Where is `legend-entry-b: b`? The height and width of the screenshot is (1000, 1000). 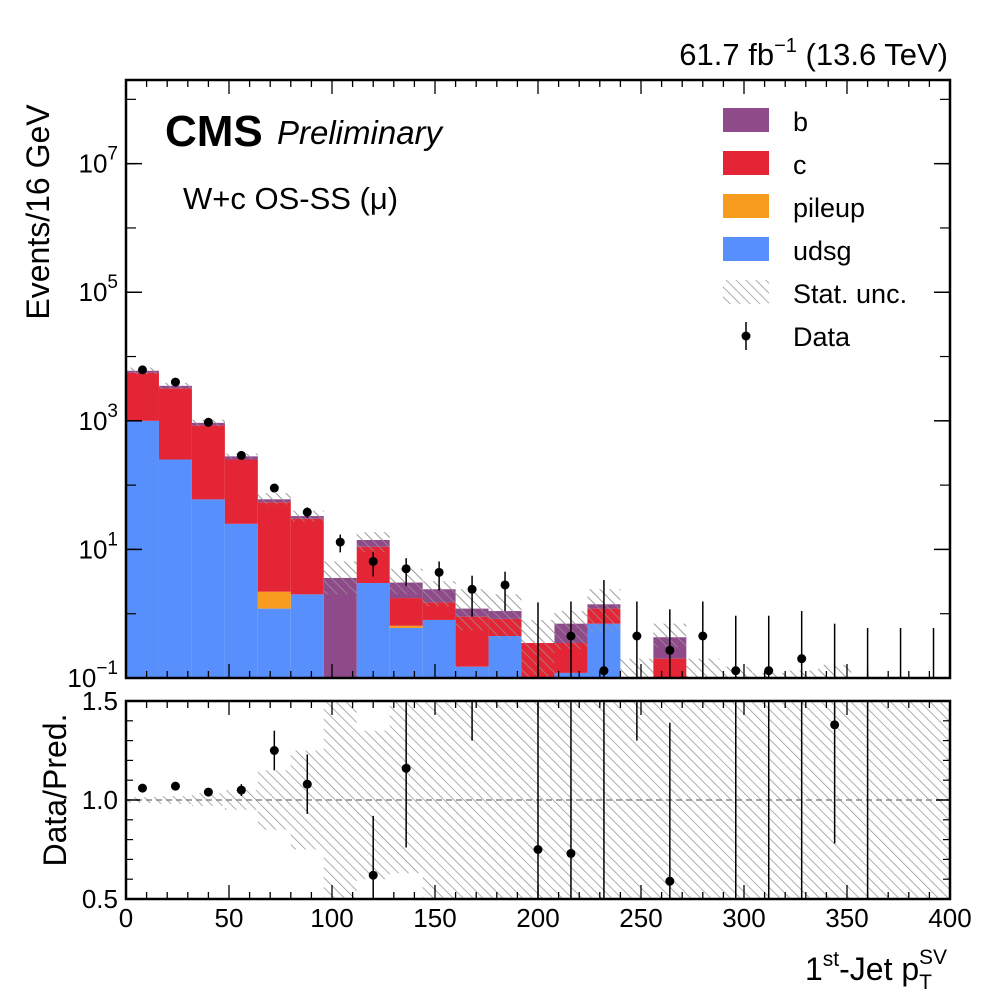 legend-entry-b: b is located at coordinates (765, 122).